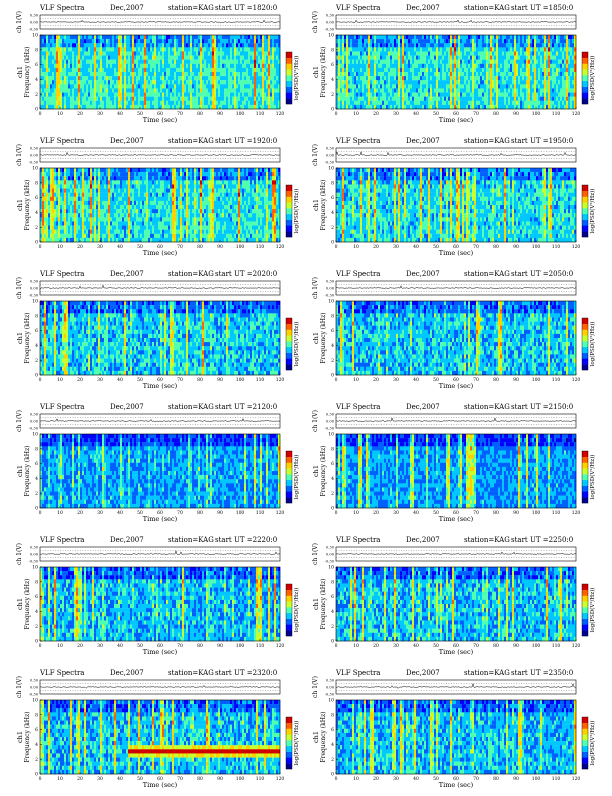  What do you see at coordinates (246, 673) in the screenshot?
I see `panel-start-time: start UT =2320:0` at bounding box center [246, 673].